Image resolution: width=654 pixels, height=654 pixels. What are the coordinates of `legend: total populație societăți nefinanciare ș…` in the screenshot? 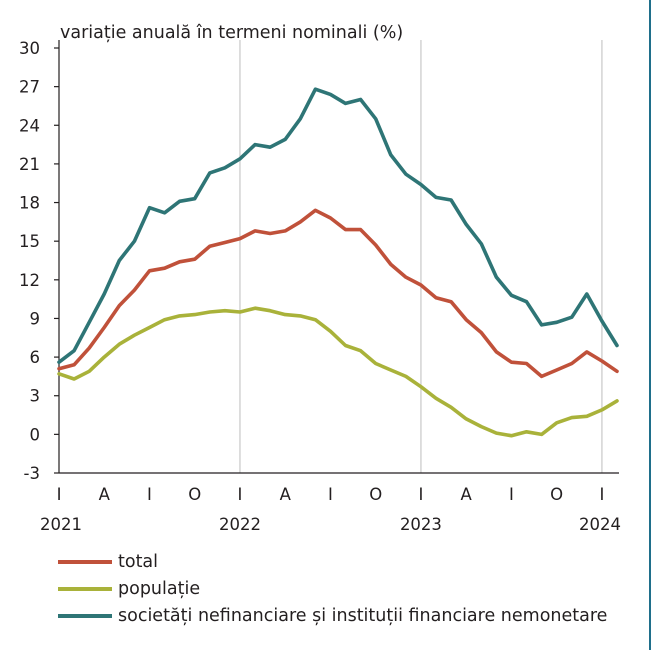 It's located at (332, 588).